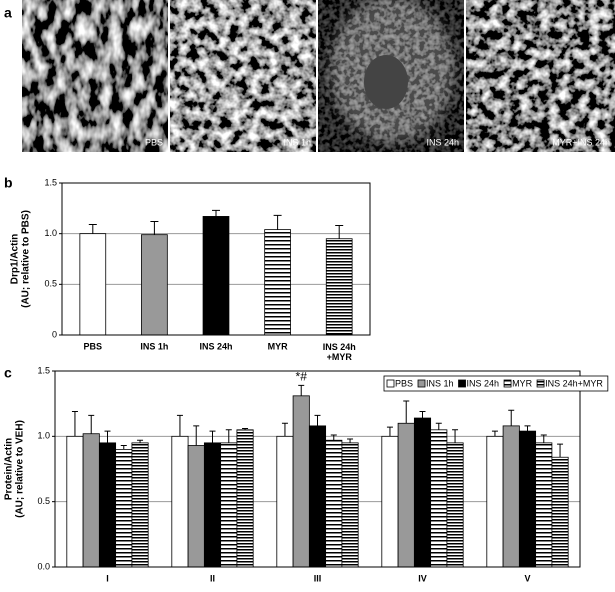  Describe the element at coordinates (14, 469) in the screenshot. I see `y-axis-label: Protein/Actin(AU; relative to VEH)` at that location.